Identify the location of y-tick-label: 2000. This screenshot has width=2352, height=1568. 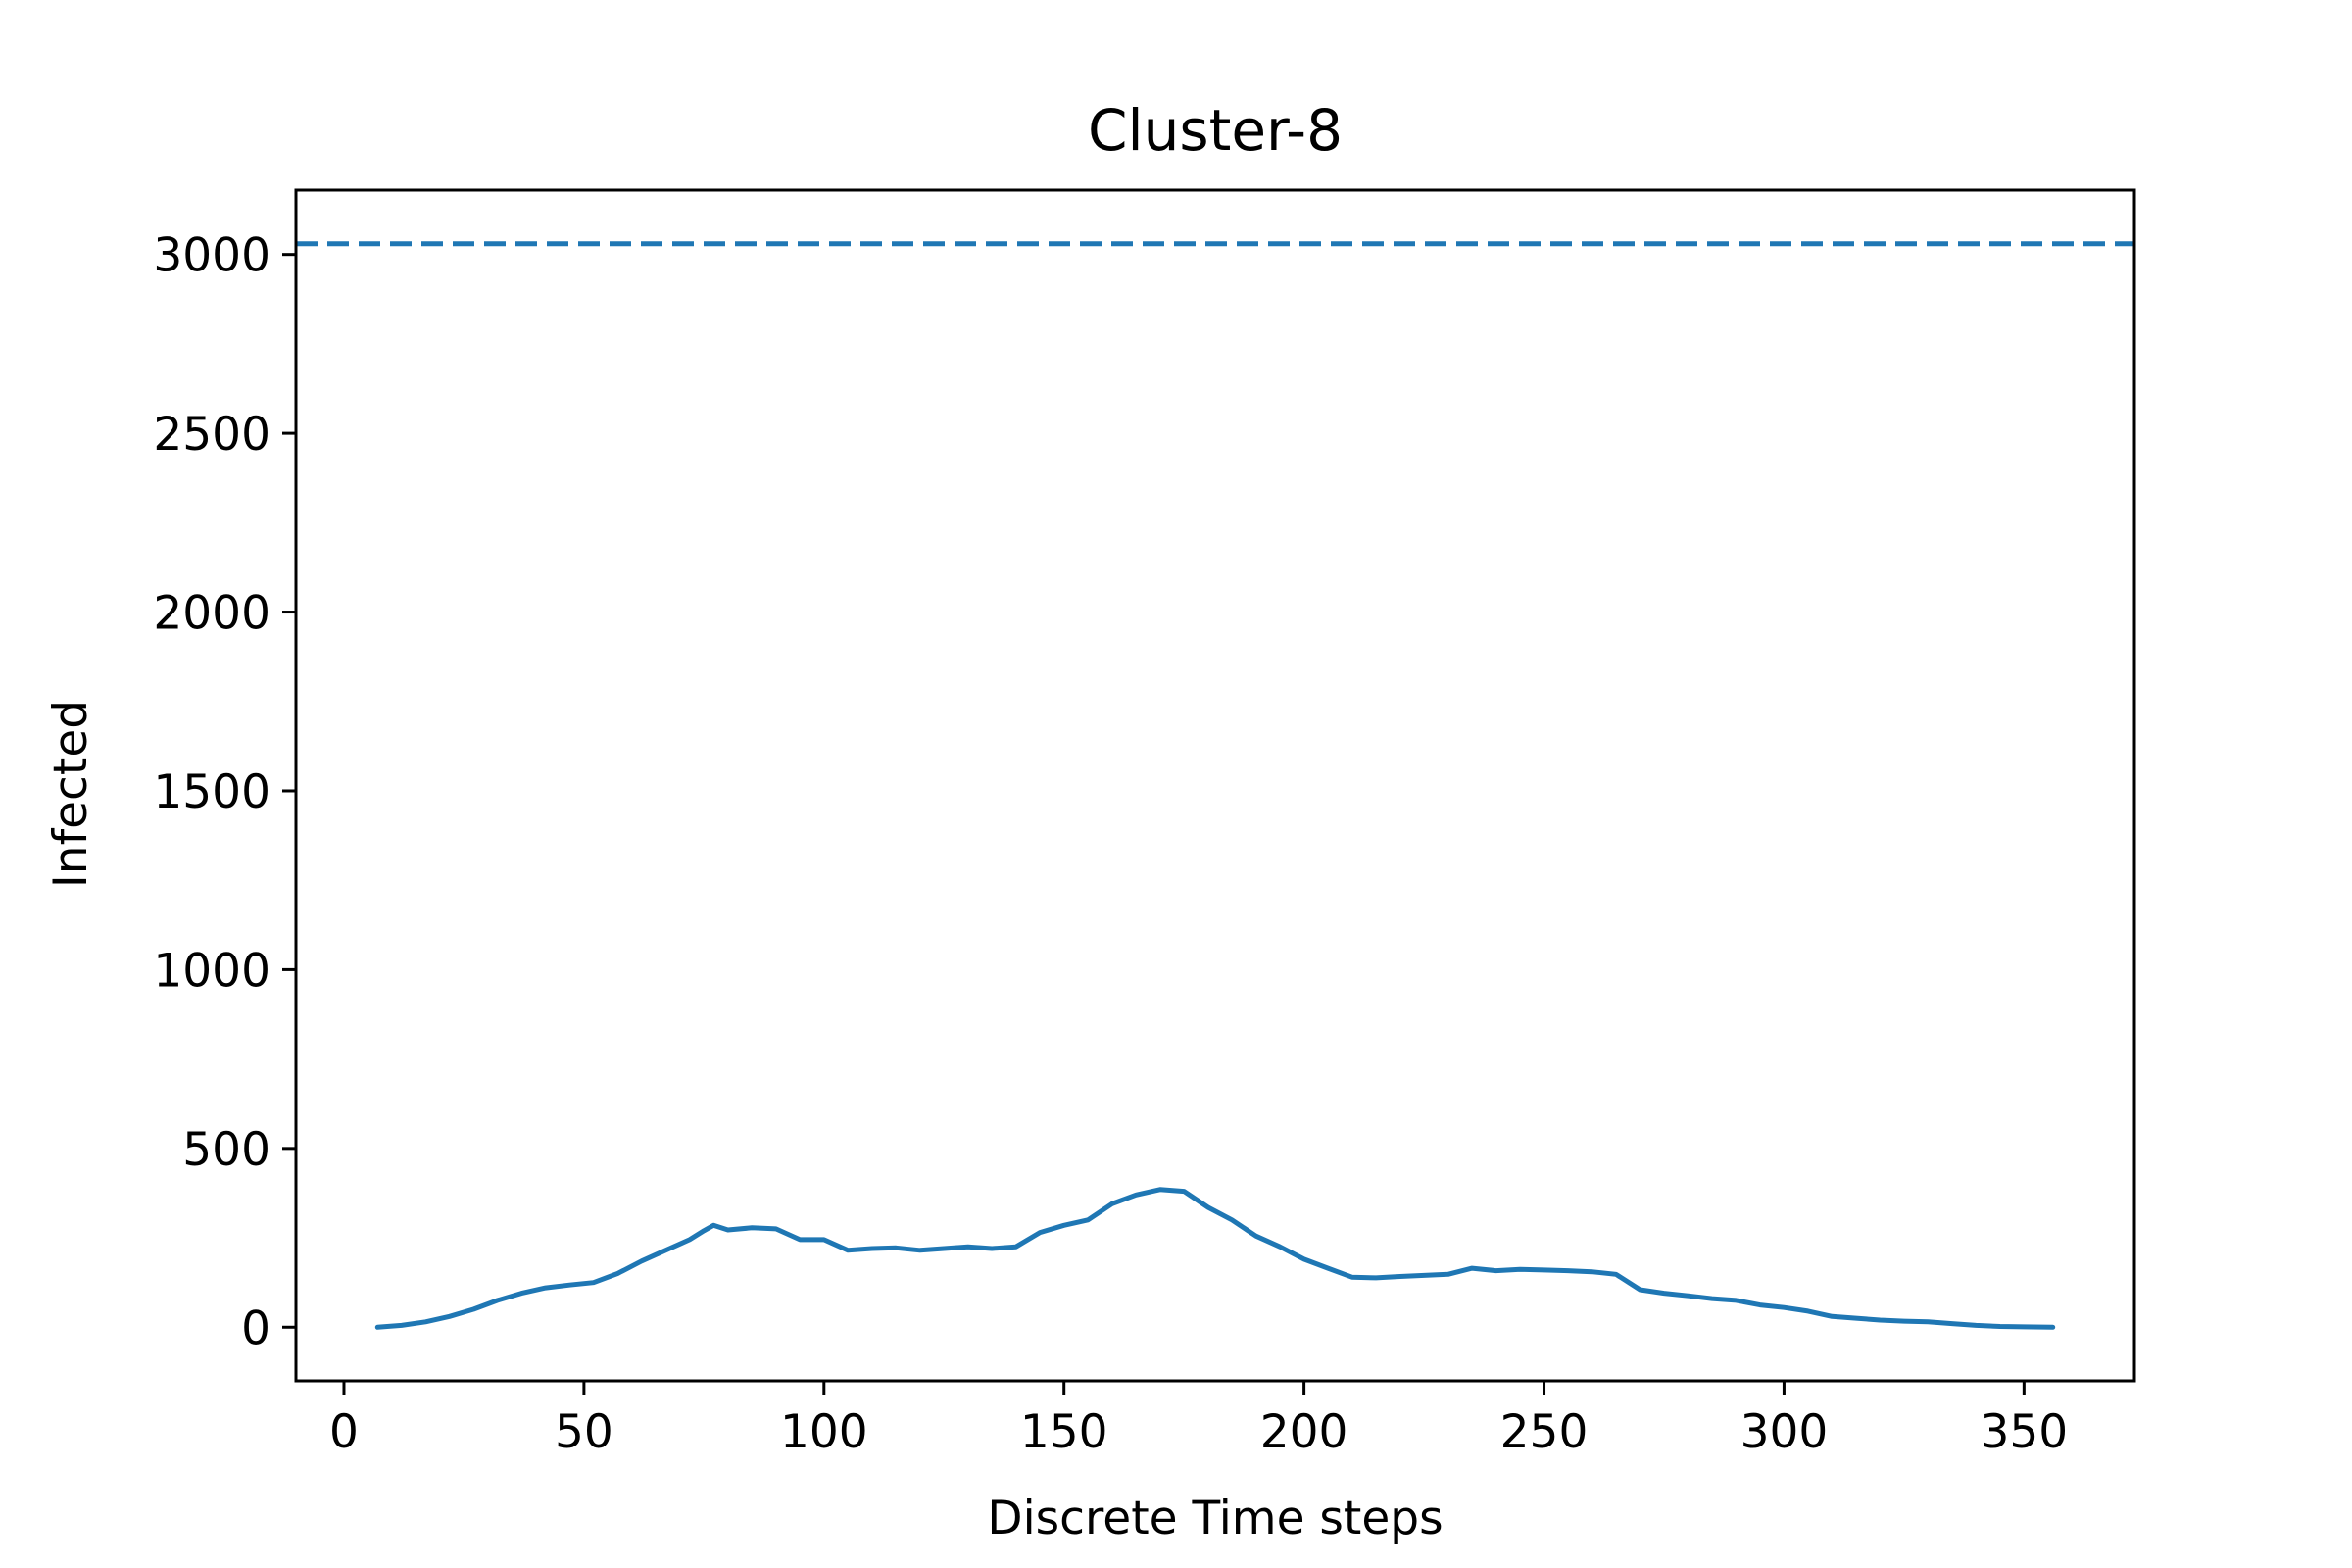
(211, 614).